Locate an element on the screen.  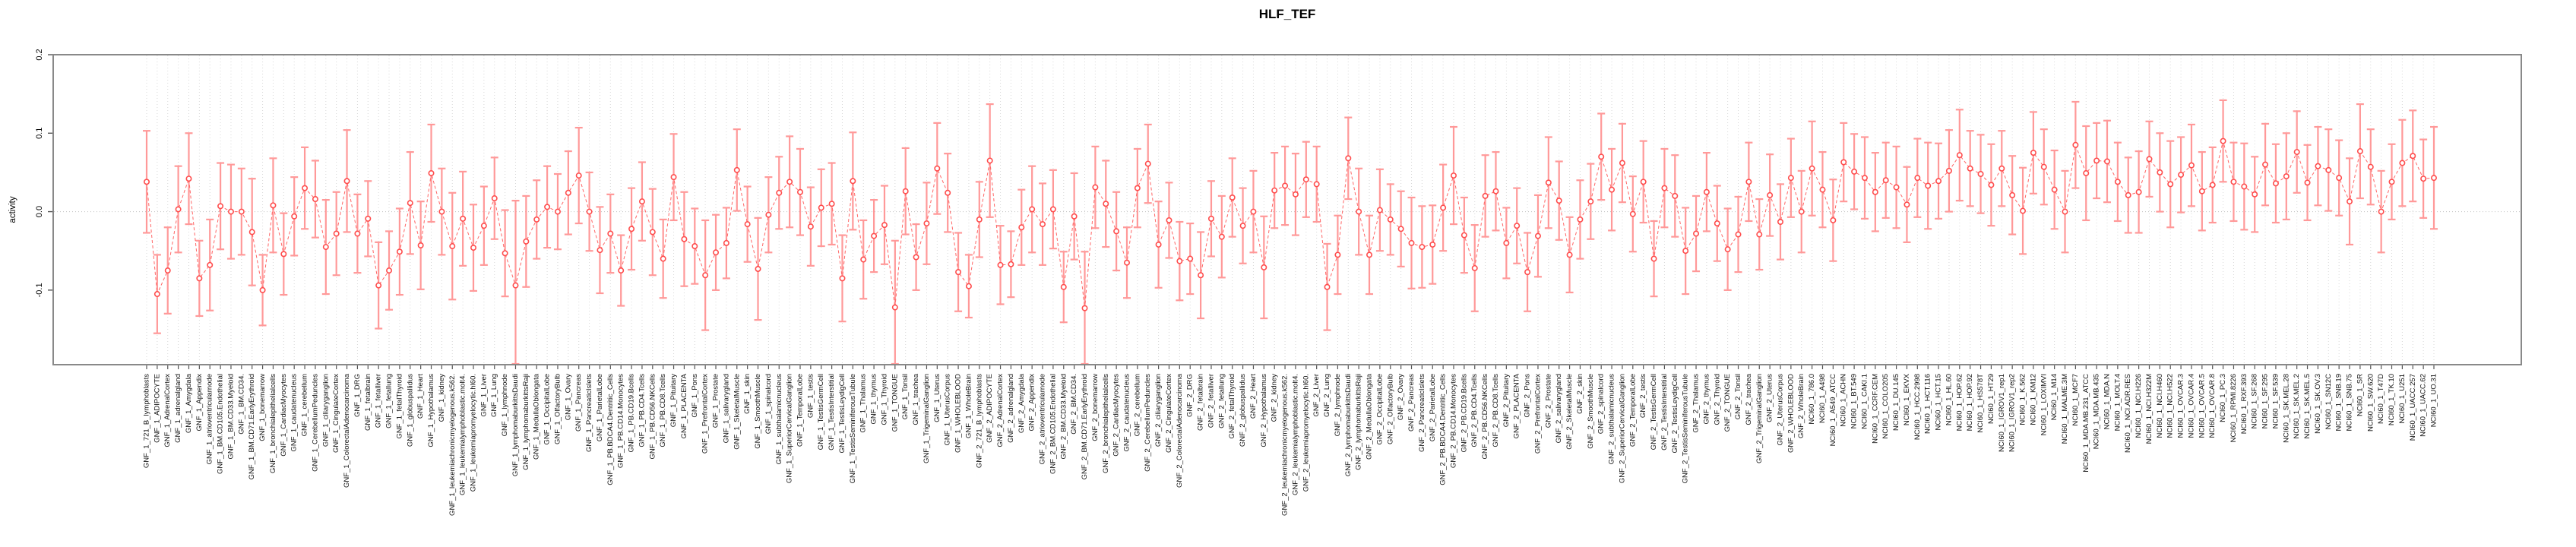
x-axis-label: GNF_1_caudatenucleus is located at coordinates (295, 413).